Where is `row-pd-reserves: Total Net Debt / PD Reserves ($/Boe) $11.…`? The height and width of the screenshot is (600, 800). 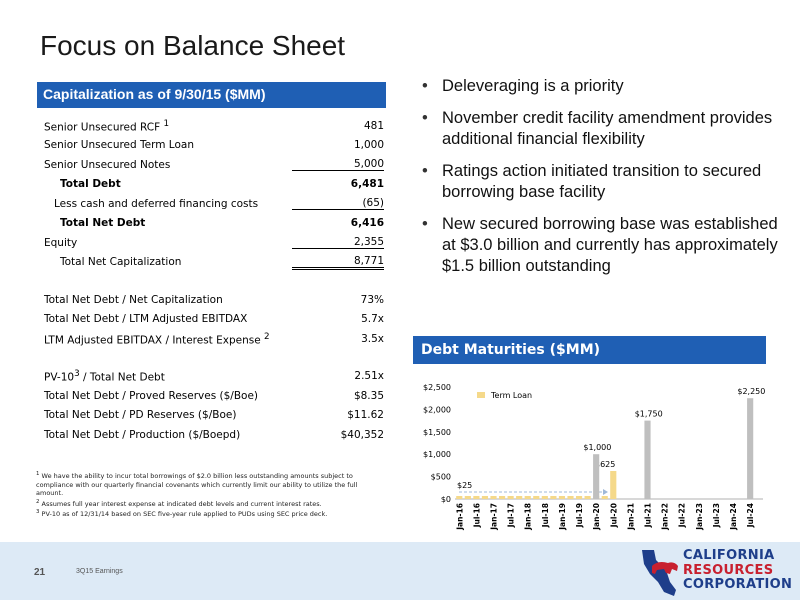
row-pd-reserves: Total Net Debt / PD Reserves ($/Boe) $11.… is located at coordinates (214, 415).